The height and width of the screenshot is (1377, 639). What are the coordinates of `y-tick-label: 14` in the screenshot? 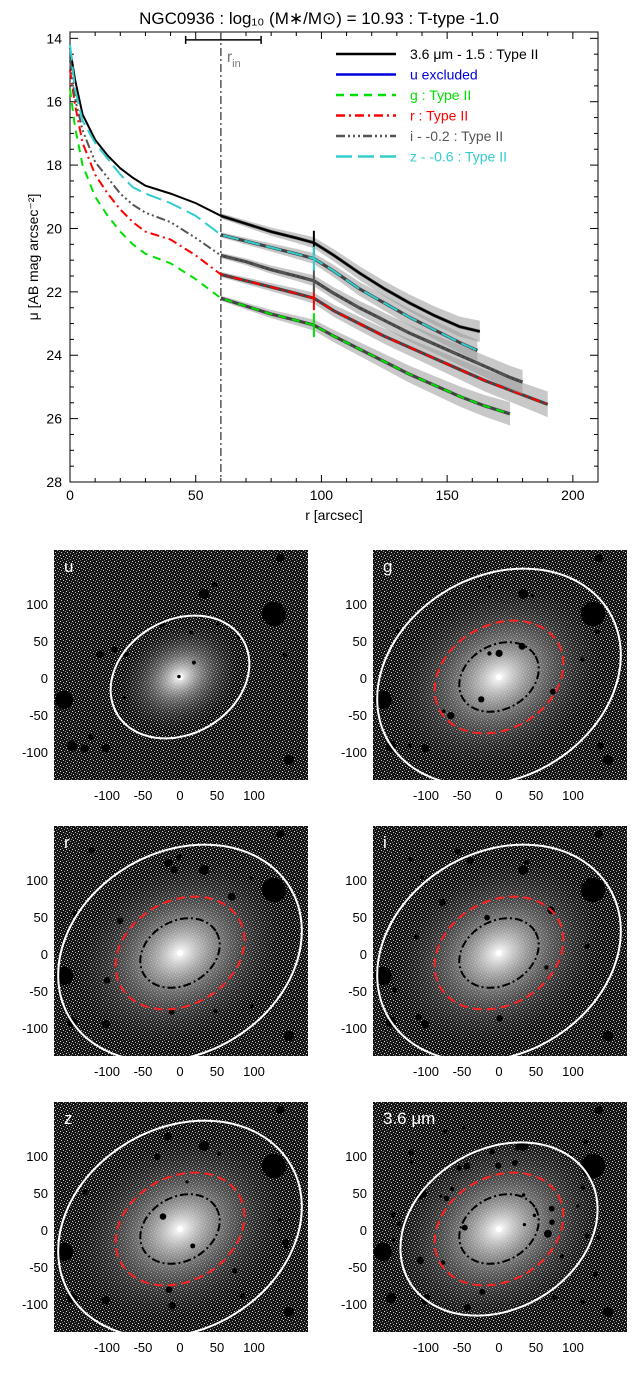 It's located at (54, 38).